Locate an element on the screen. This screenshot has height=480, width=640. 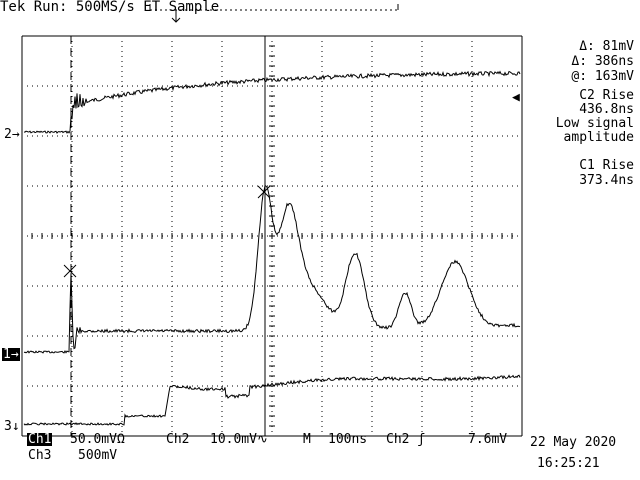
ch3-ground-marker: 3↓ is located at coordinates (12, 426).